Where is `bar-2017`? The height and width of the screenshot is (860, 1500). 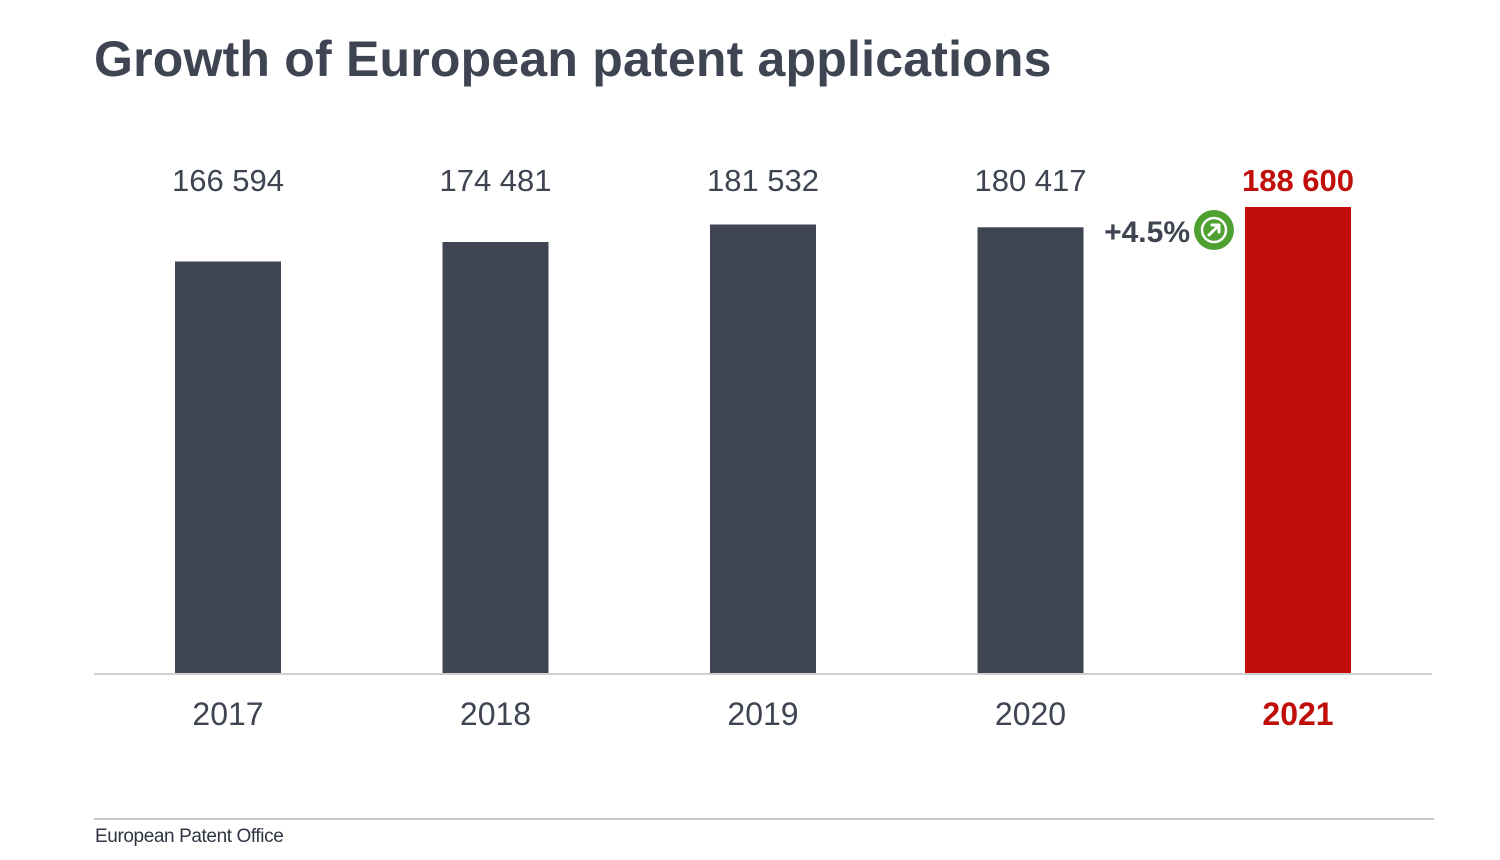 bar-2017 is located at coordinates (228, 467).